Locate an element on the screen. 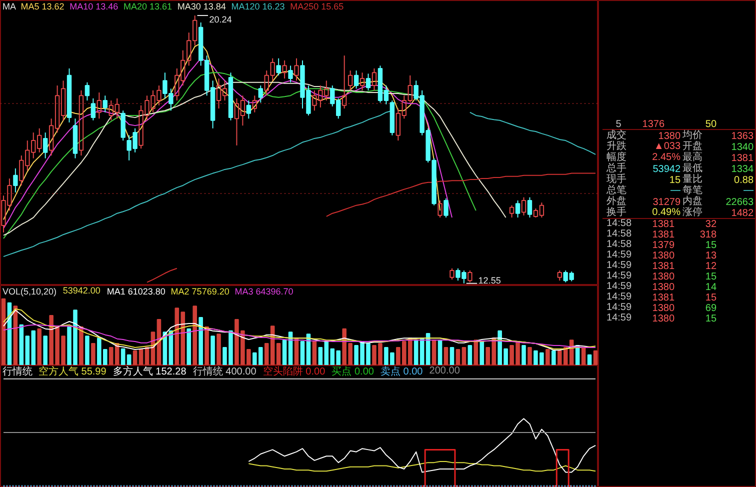  text: 内盘 is located at coordinates (692, 201).